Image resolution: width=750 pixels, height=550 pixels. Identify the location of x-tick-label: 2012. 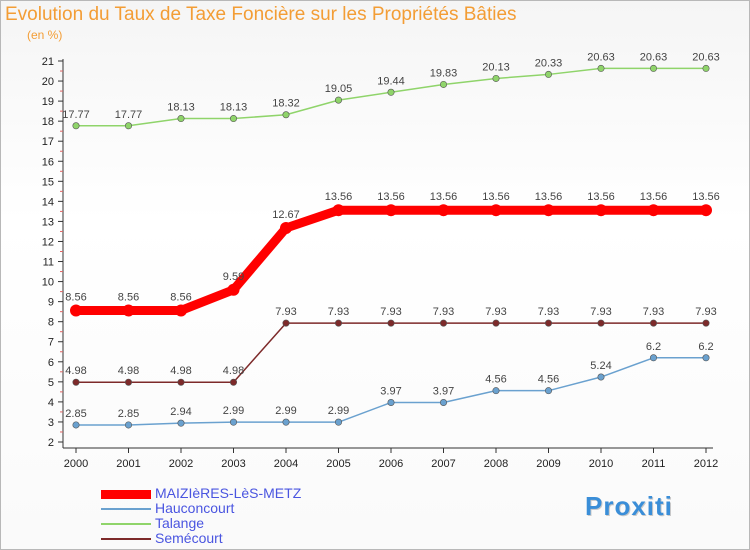
(706, 464).